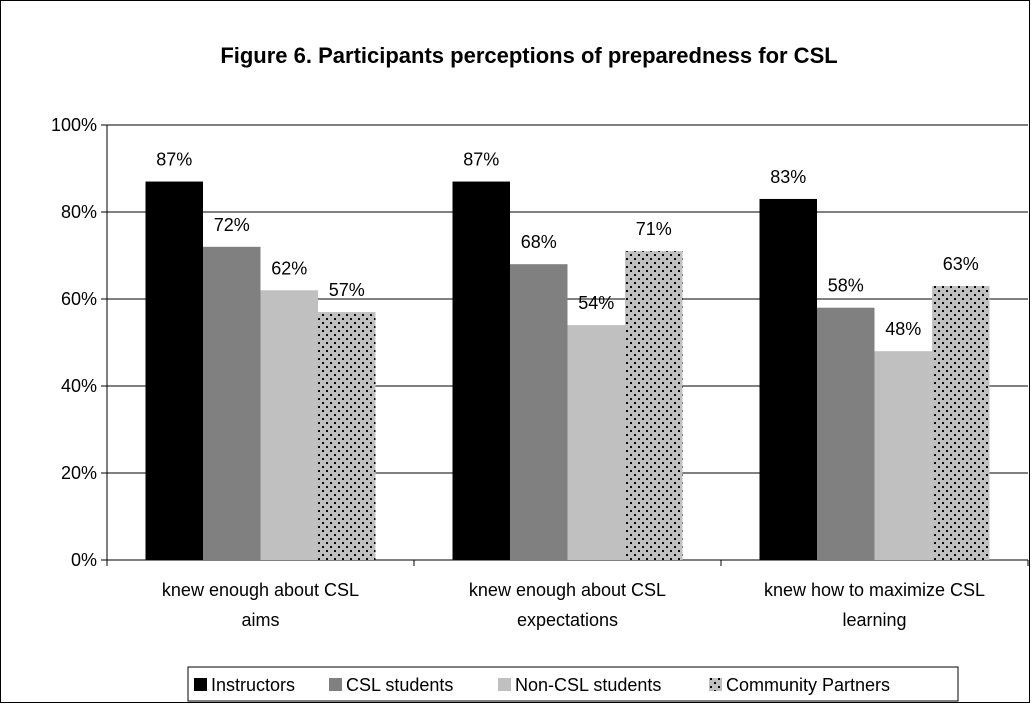  Describe the element at coordinates (539, 242) in the screenshot. I see `data-label: 68%` at that location.